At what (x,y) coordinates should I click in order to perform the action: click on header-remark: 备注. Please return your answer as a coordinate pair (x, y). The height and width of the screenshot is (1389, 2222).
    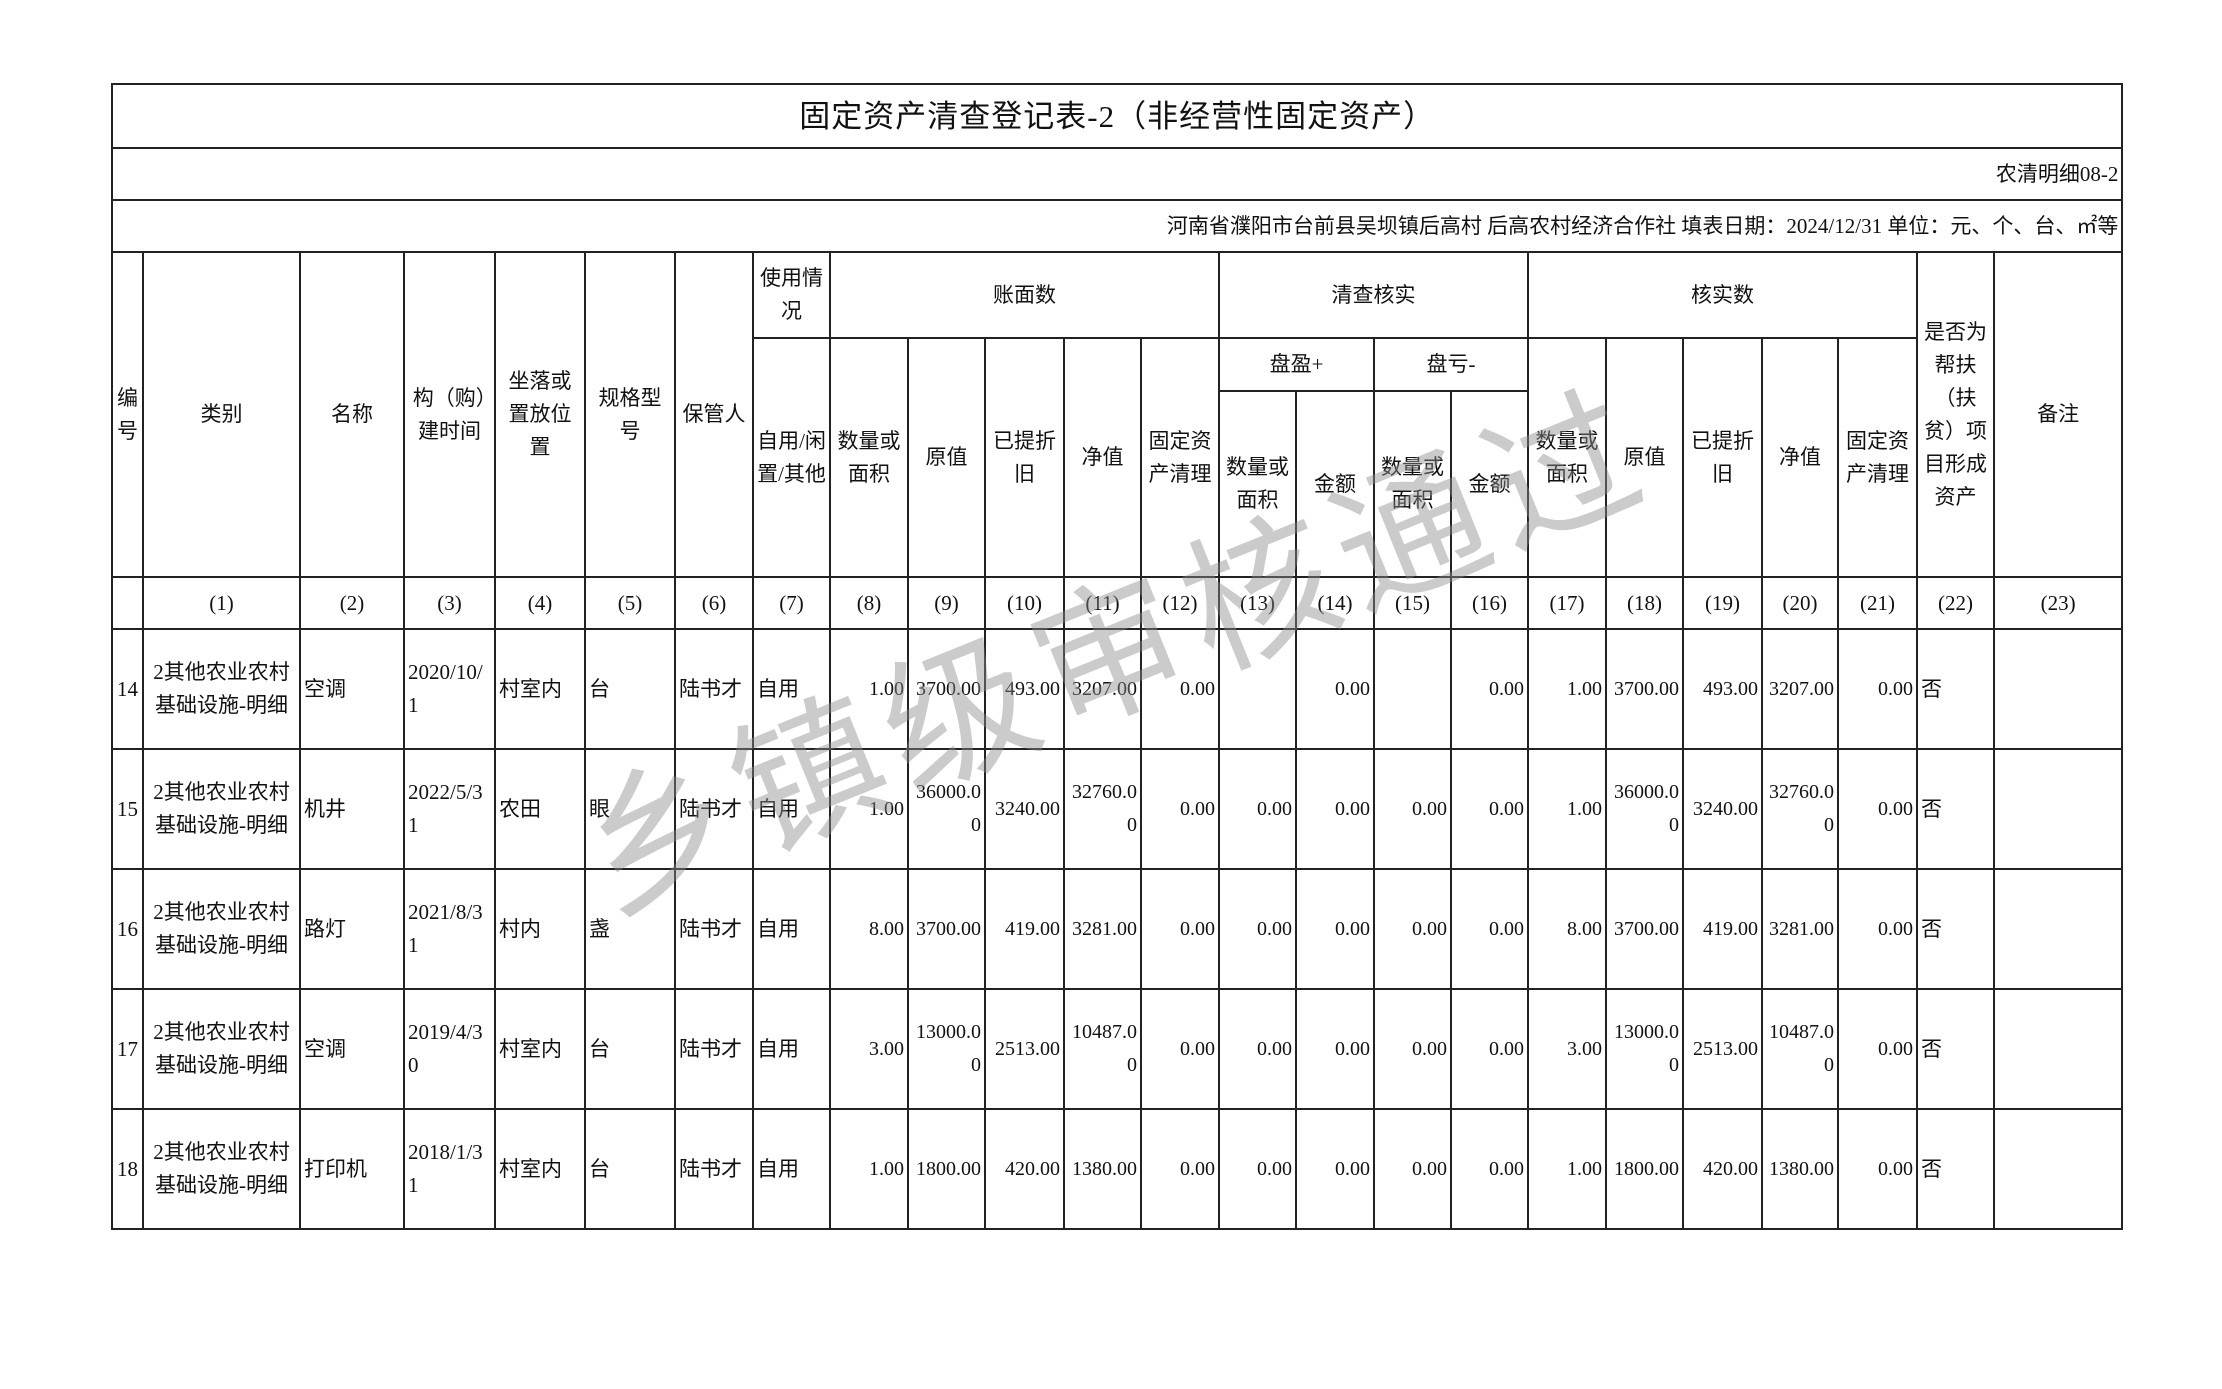
    Looking at the image, I should click on (2058, 414).